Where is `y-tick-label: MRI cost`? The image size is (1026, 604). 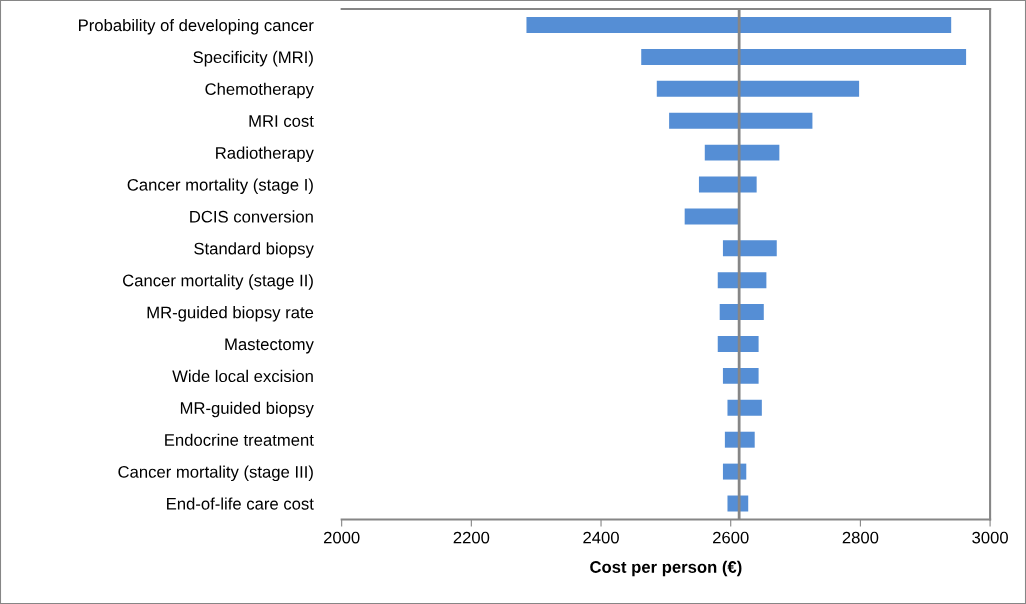
y-tick-label: MRI cost is located at coordinates (281, 121).